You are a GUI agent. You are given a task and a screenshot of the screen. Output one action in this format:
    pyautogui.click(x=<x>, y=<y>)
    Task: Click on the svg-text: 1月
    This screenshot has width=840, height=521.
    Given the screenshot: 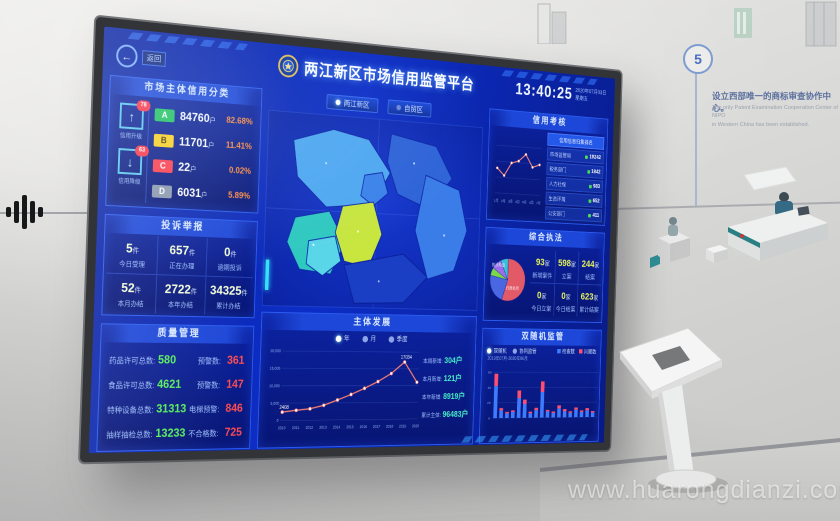 What is the action you would take?
    pyautogui.click(x=496, y=200)
    